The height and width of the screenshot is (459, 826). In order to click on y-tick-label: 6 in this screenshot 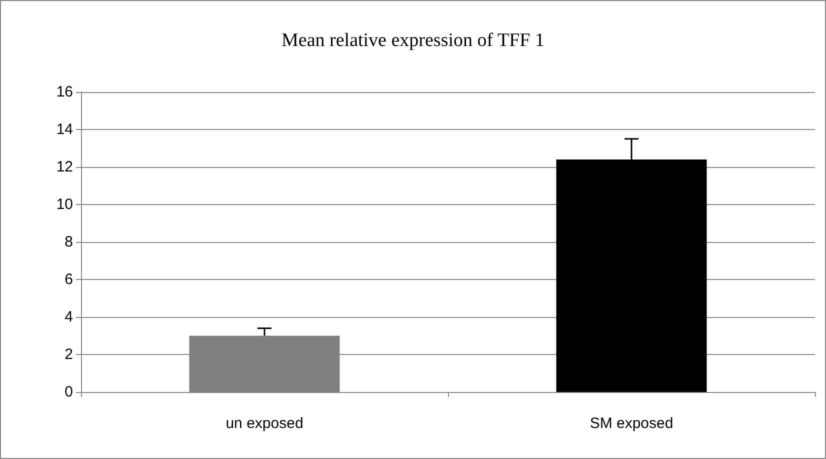, I will do `click(68, 279)`.